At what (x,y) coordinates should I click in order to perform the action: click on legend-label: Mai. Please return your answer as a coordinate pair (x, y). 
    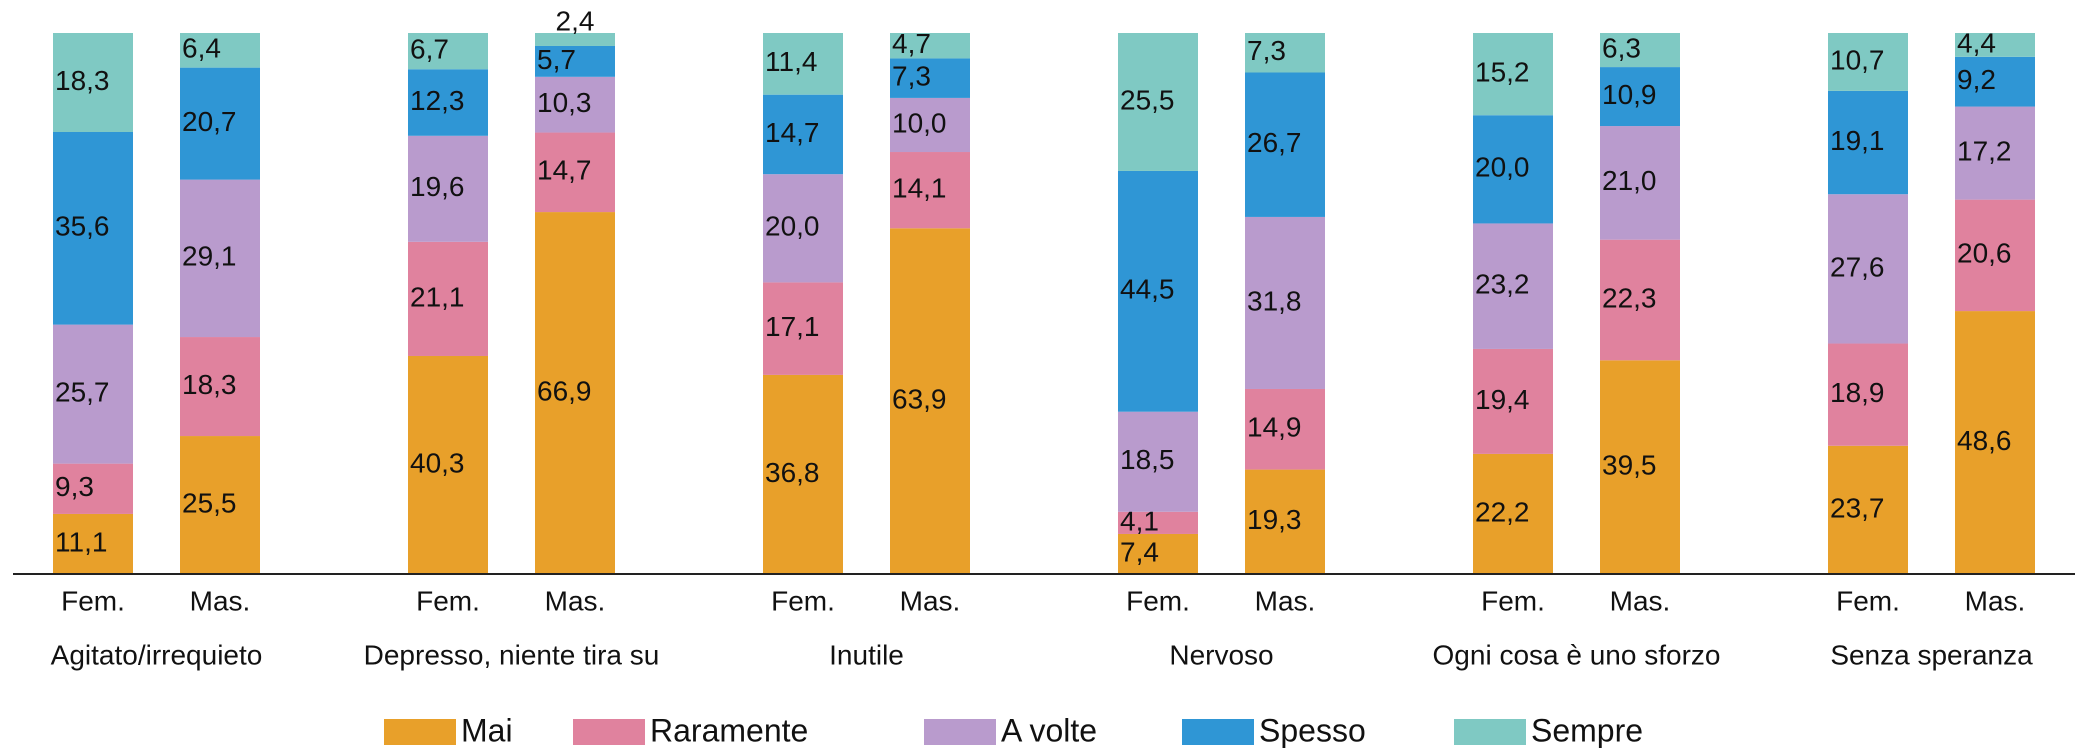
    Looking at the image, I should click on (487, 730).